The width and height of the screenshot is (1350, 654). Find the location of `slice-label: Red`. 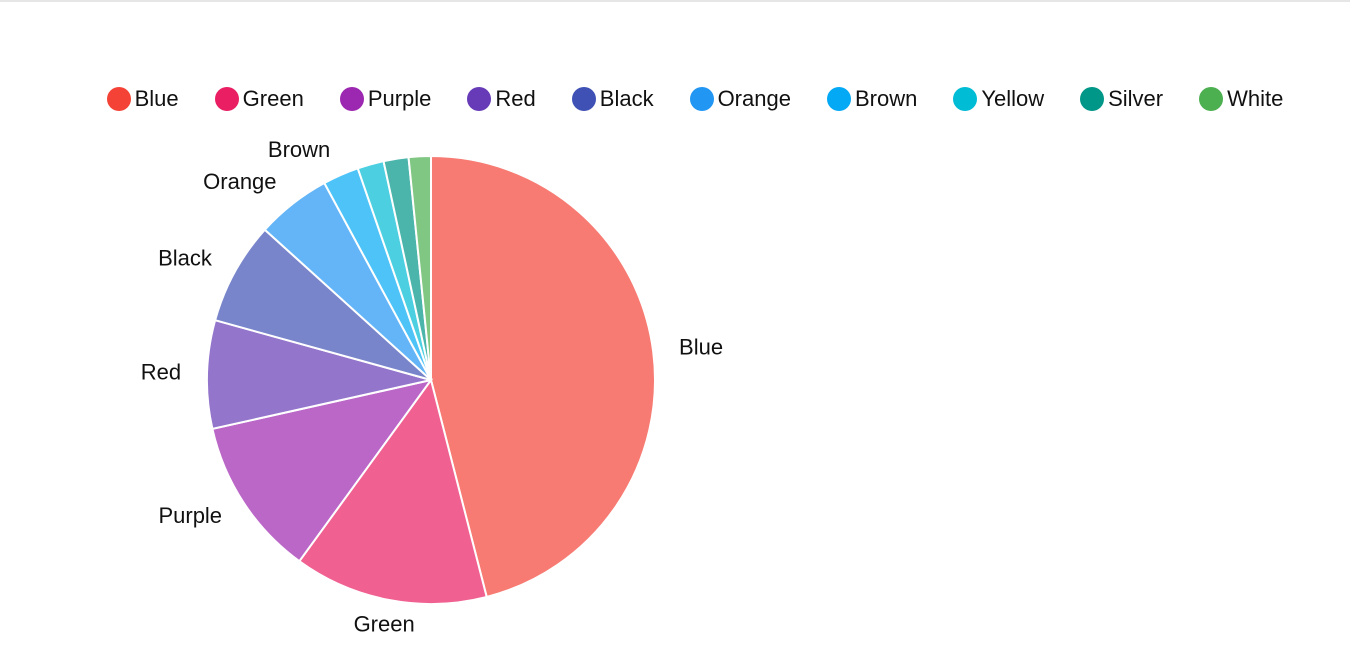

slice-label: Red is located at coordinates (161, 372).